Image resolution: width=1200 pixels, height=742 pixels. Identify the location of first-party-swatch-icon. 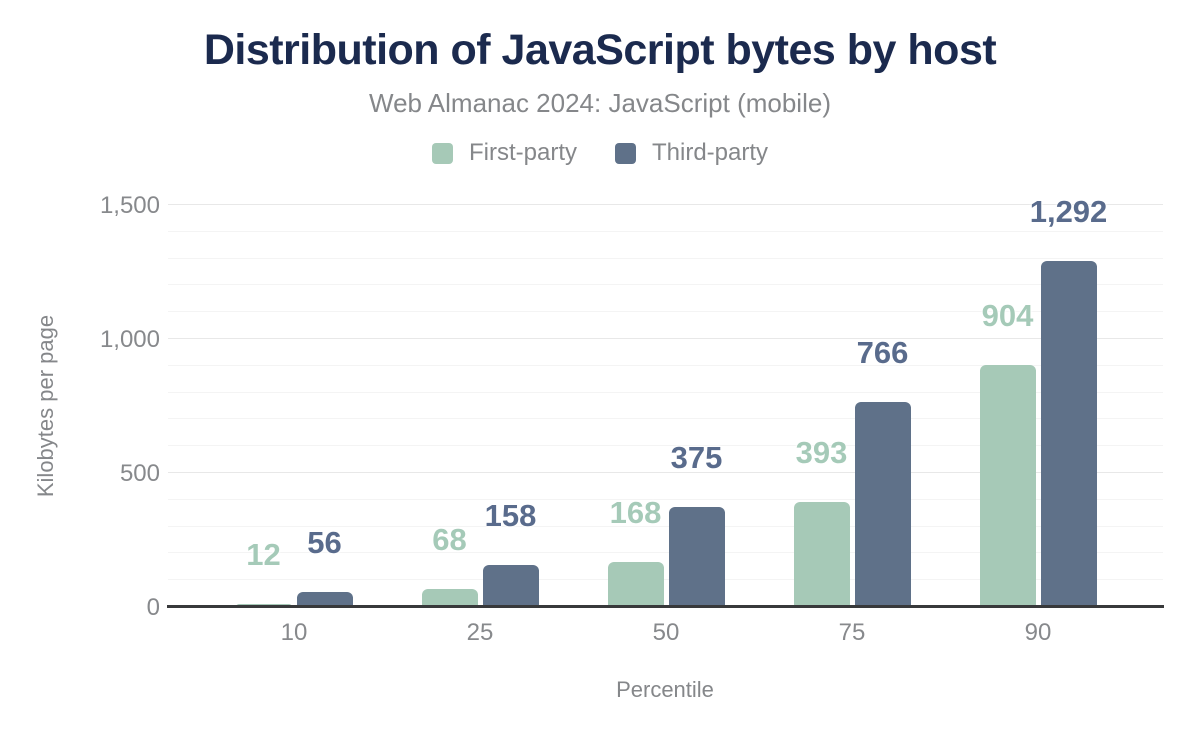
(442, 153).